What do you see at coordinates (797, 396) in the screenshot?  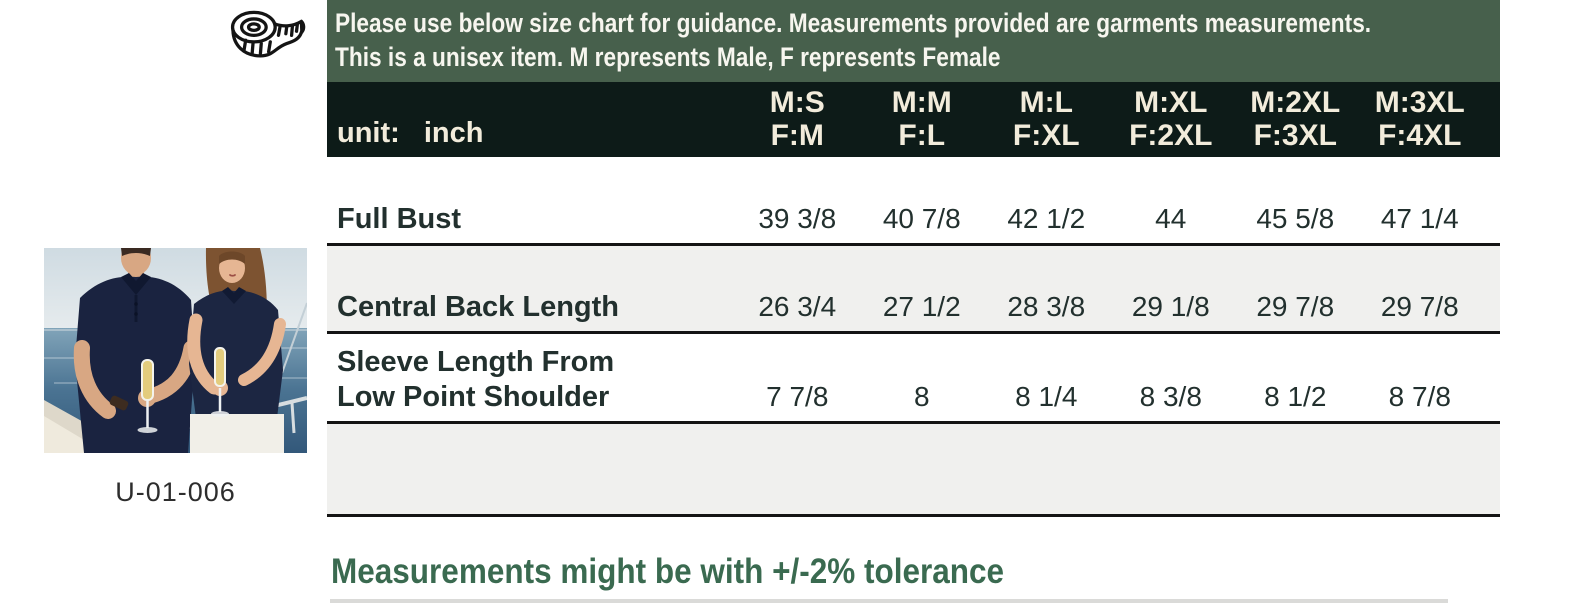 I see `size-value-cell: 7 7/8` at bounding box center [797, 396].